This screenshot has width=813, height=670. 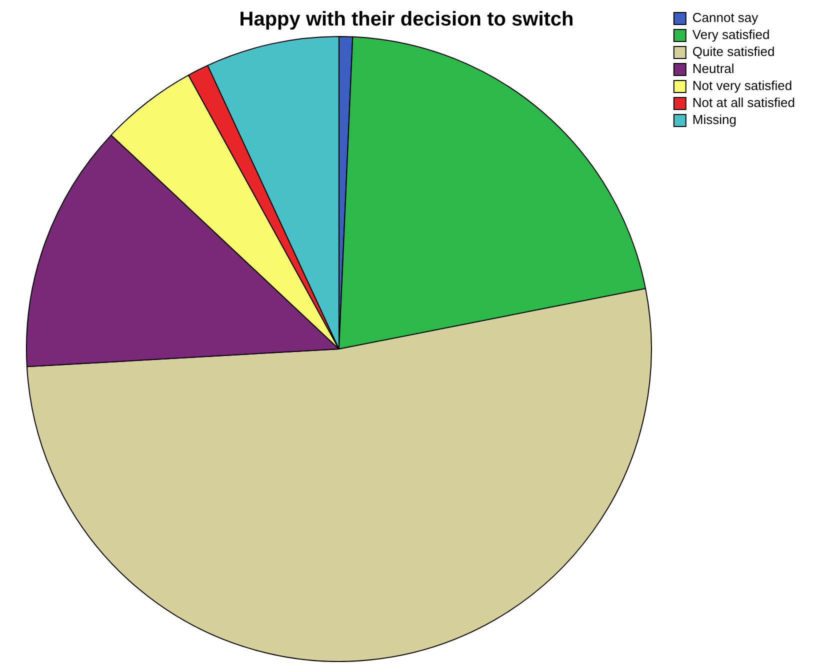 What do you see at coordinates (731, 34) in the screenshot?
I see `legend-label: Very satisfied` at bounding box center [731, 34].